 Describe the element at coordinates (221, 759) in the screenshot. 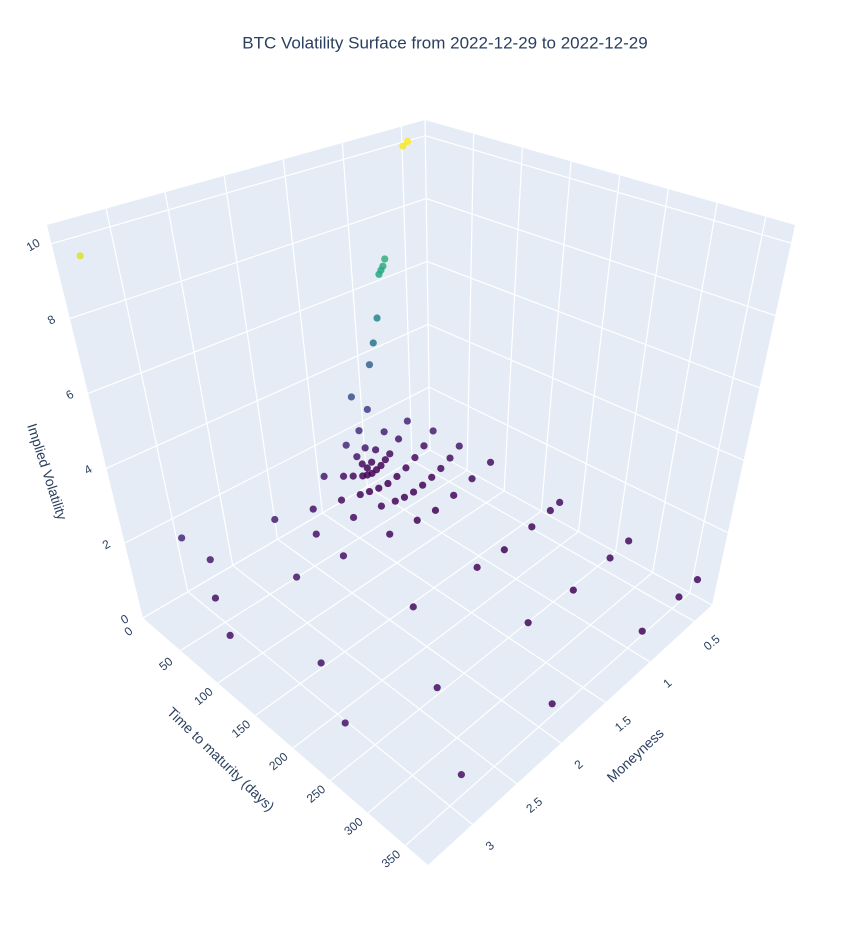

I see `y-axis-title: Time to maturity (days)` at that location.